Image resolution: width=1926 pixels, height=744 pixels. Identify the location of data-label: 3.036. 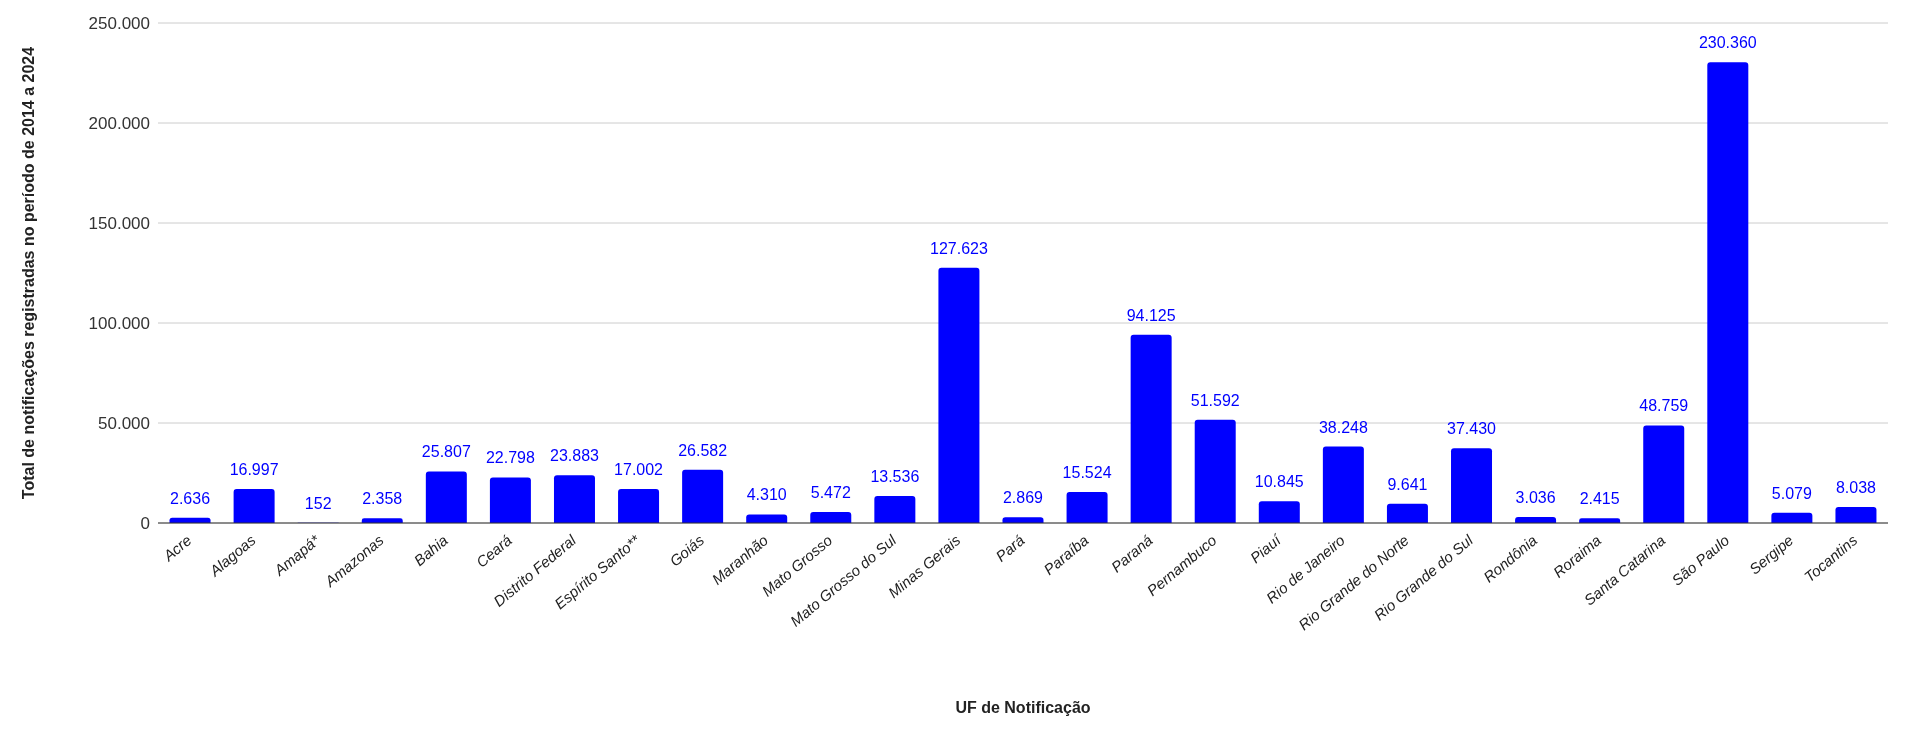
(1535, 497).